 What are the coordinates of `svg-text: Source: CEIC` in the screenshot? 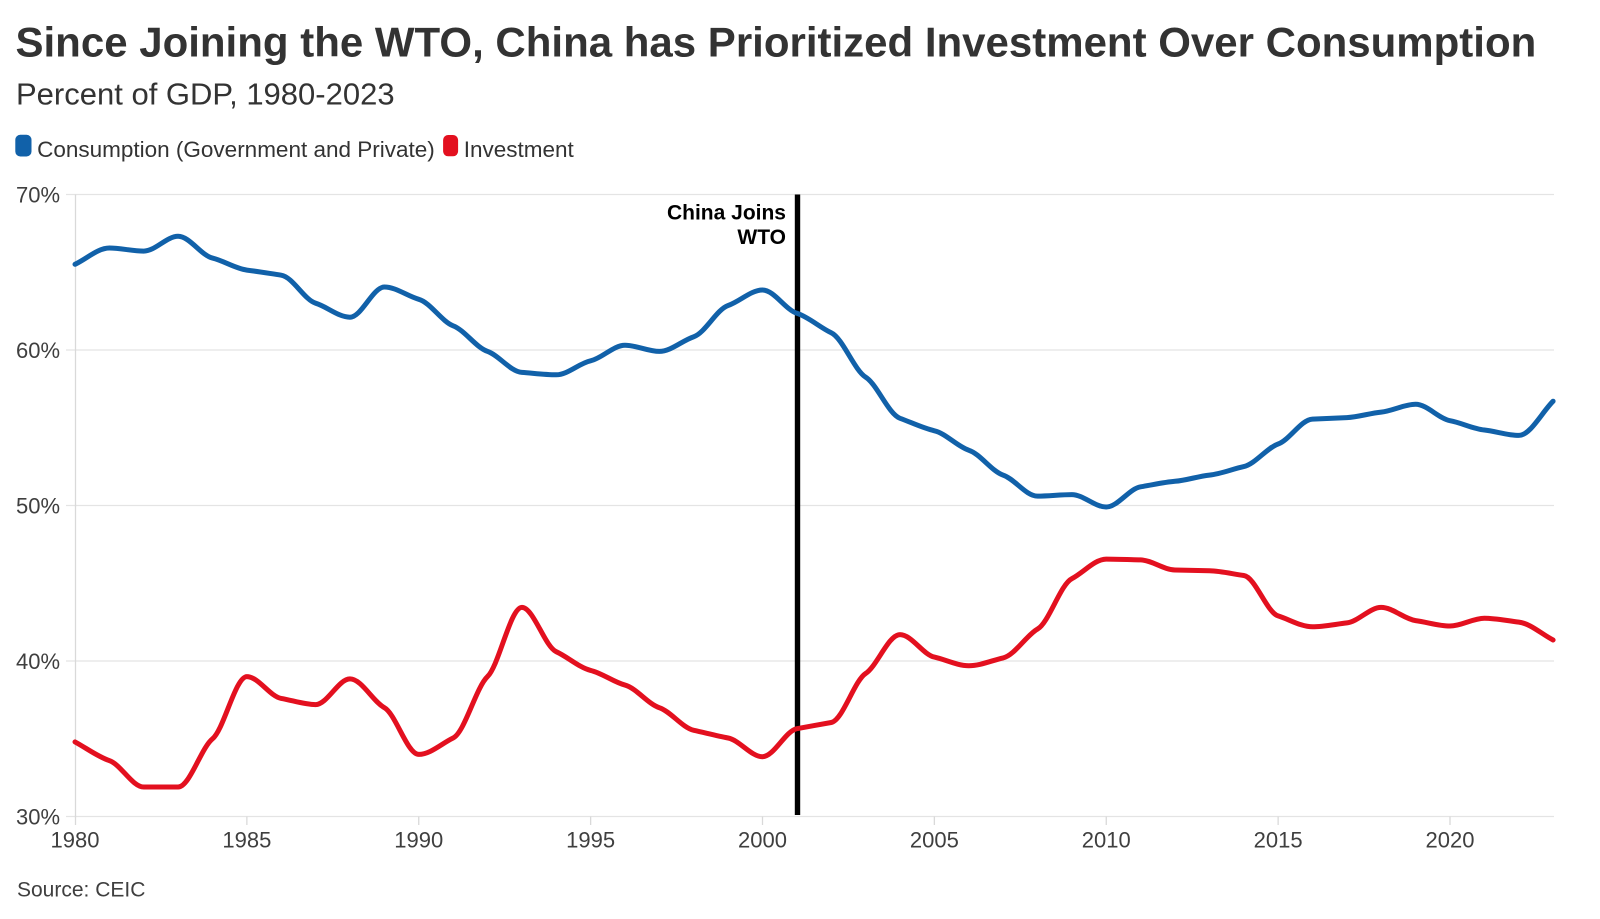 It's located at (81, 890).